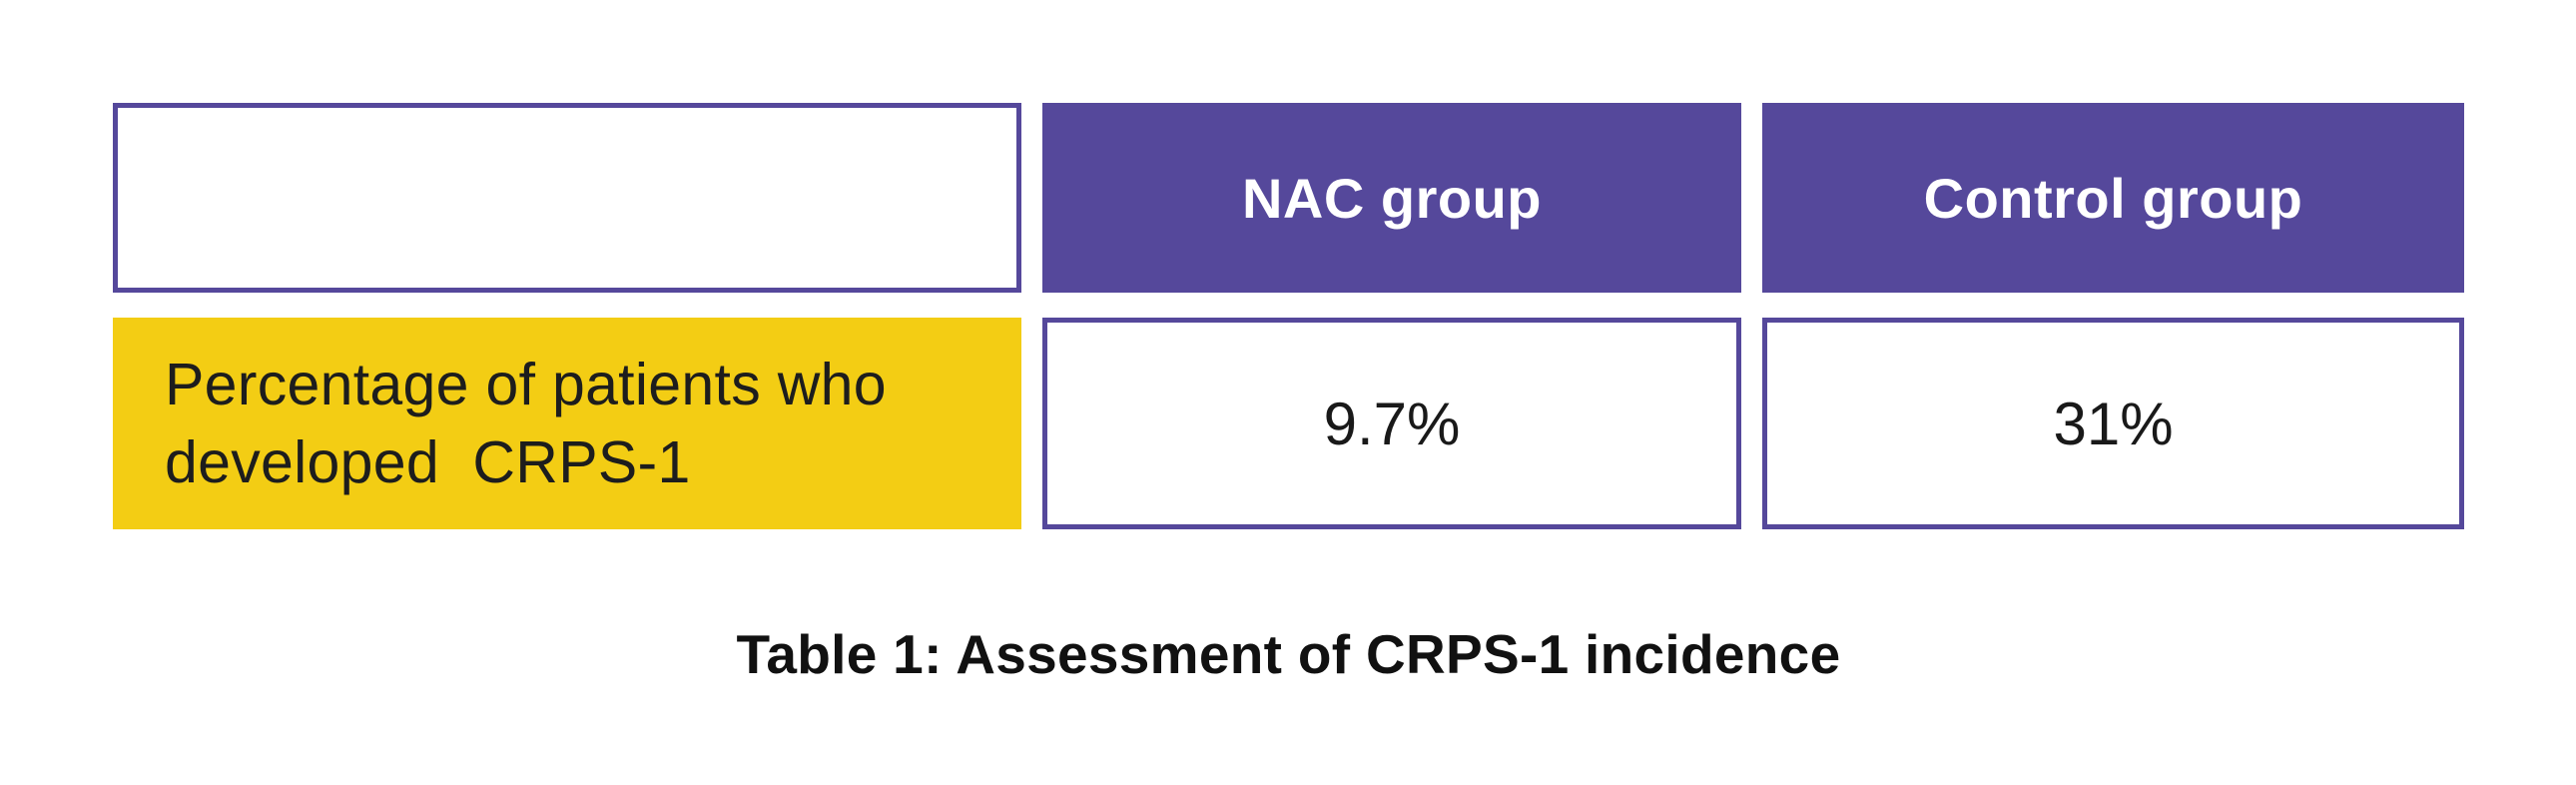 The width and height of the screenshot is (2576, 785). What do you see at coordinates (2113, 198) in the screenshot?
I see `header-cell-control-group: Control group` at bounding box center [2113, 198].